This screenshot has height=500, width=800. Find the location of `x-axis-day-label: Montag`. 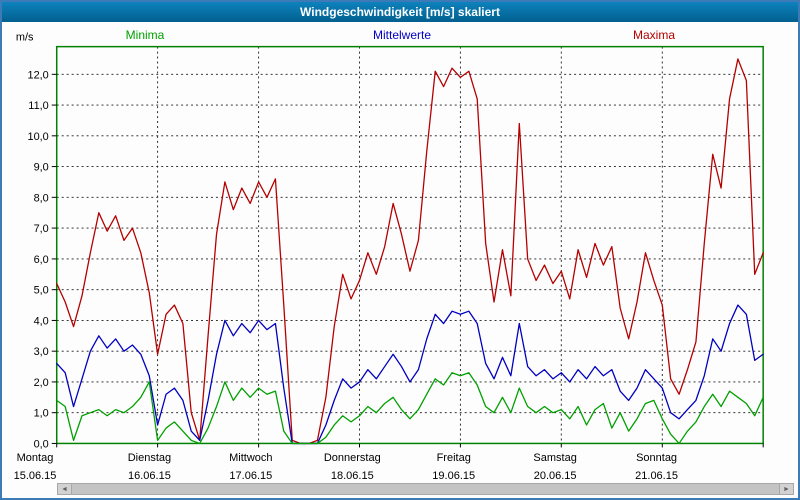

x-axis-day-label: Montag is located at coordinates (35, 458).